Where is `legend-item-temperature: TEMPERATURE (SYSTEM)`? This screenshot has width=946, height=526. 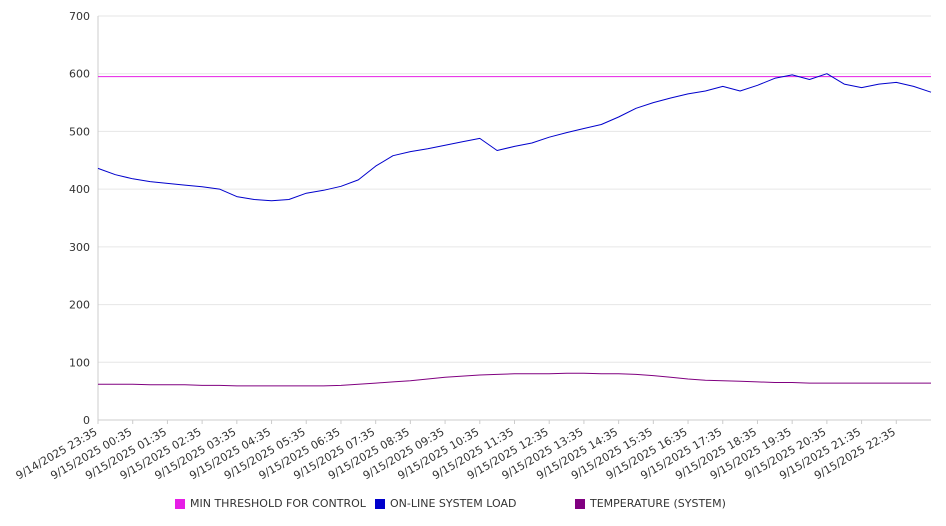
legend-item-temperature: TEMPERATURE (SYSTEM) is located at coordinates (650, 503).